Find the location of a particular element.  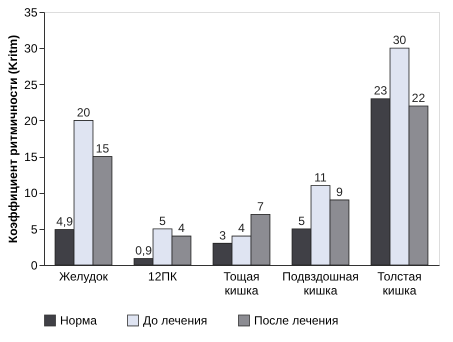

data-label: 4,9 is located at coordinates (65, 221).